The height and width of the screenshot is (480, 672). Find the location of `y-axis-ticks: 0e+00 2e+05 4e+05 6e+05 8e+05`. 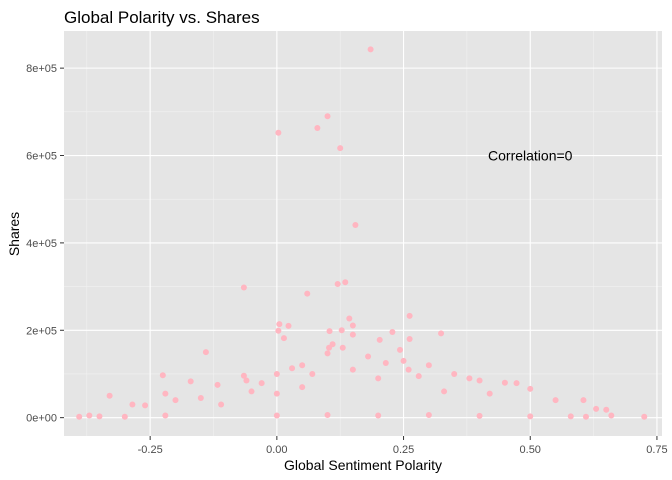

y-axis-ticks: 0e+00 2e+05 4e+05 6e+05 8e+05 is located at coordinates (45, 244).